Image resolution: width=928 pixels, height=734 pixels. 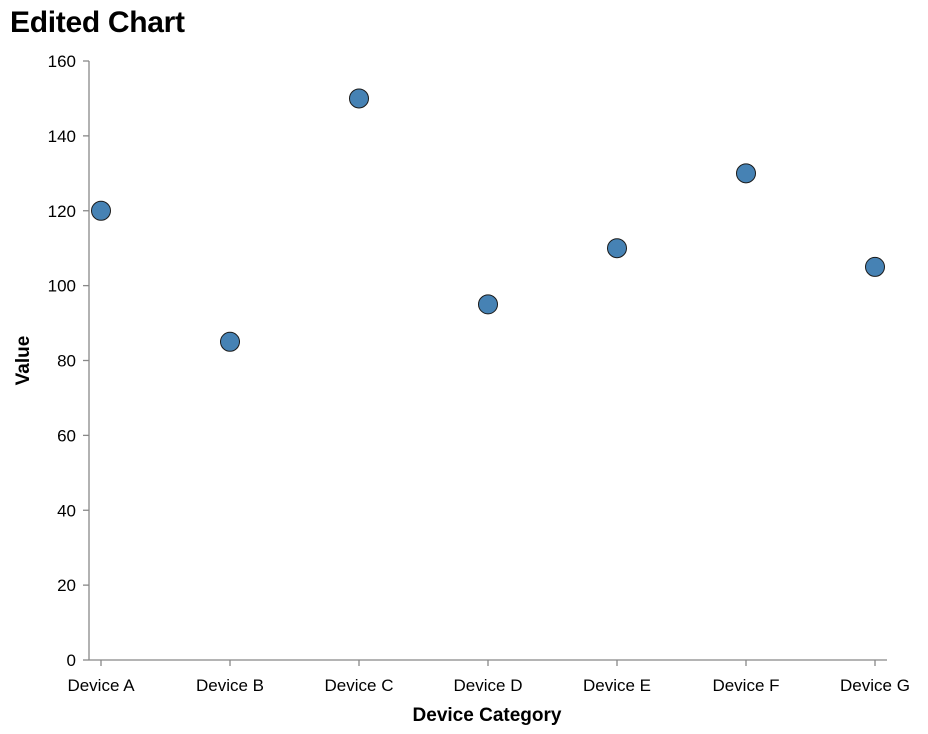 What do you see at coordinates (66, 585) in the screenshot?
I see `y-tick-label: 20` at bounding box center [66, 585].